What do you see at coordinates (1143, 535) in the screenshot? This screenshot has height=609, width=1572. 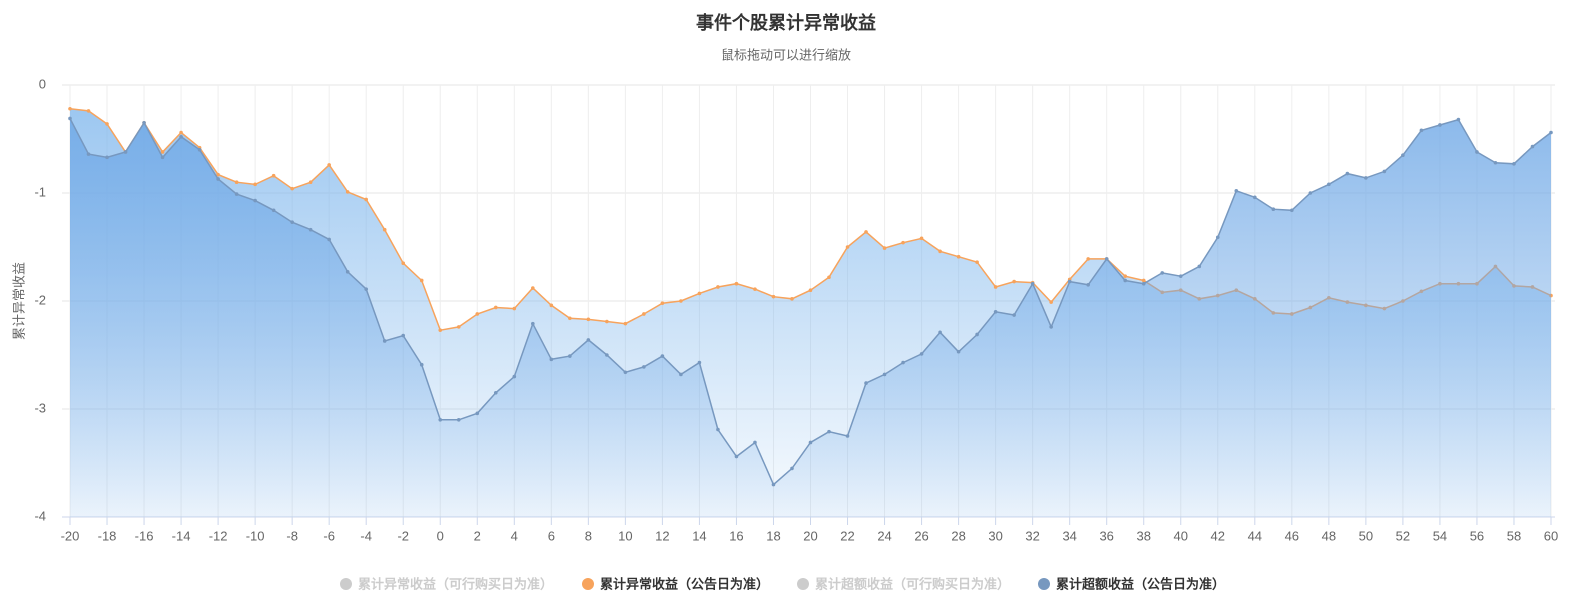 I see `x-tick-label: 38` at bounding box center [1143, 535].